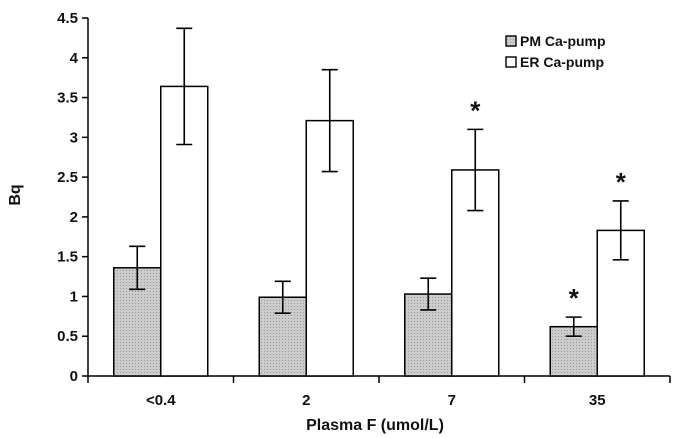  Describe the element at coordinates (562, 62) in the screenshot. I see `legend-label-er-ca-pump: ER Ca-pump` at that location.